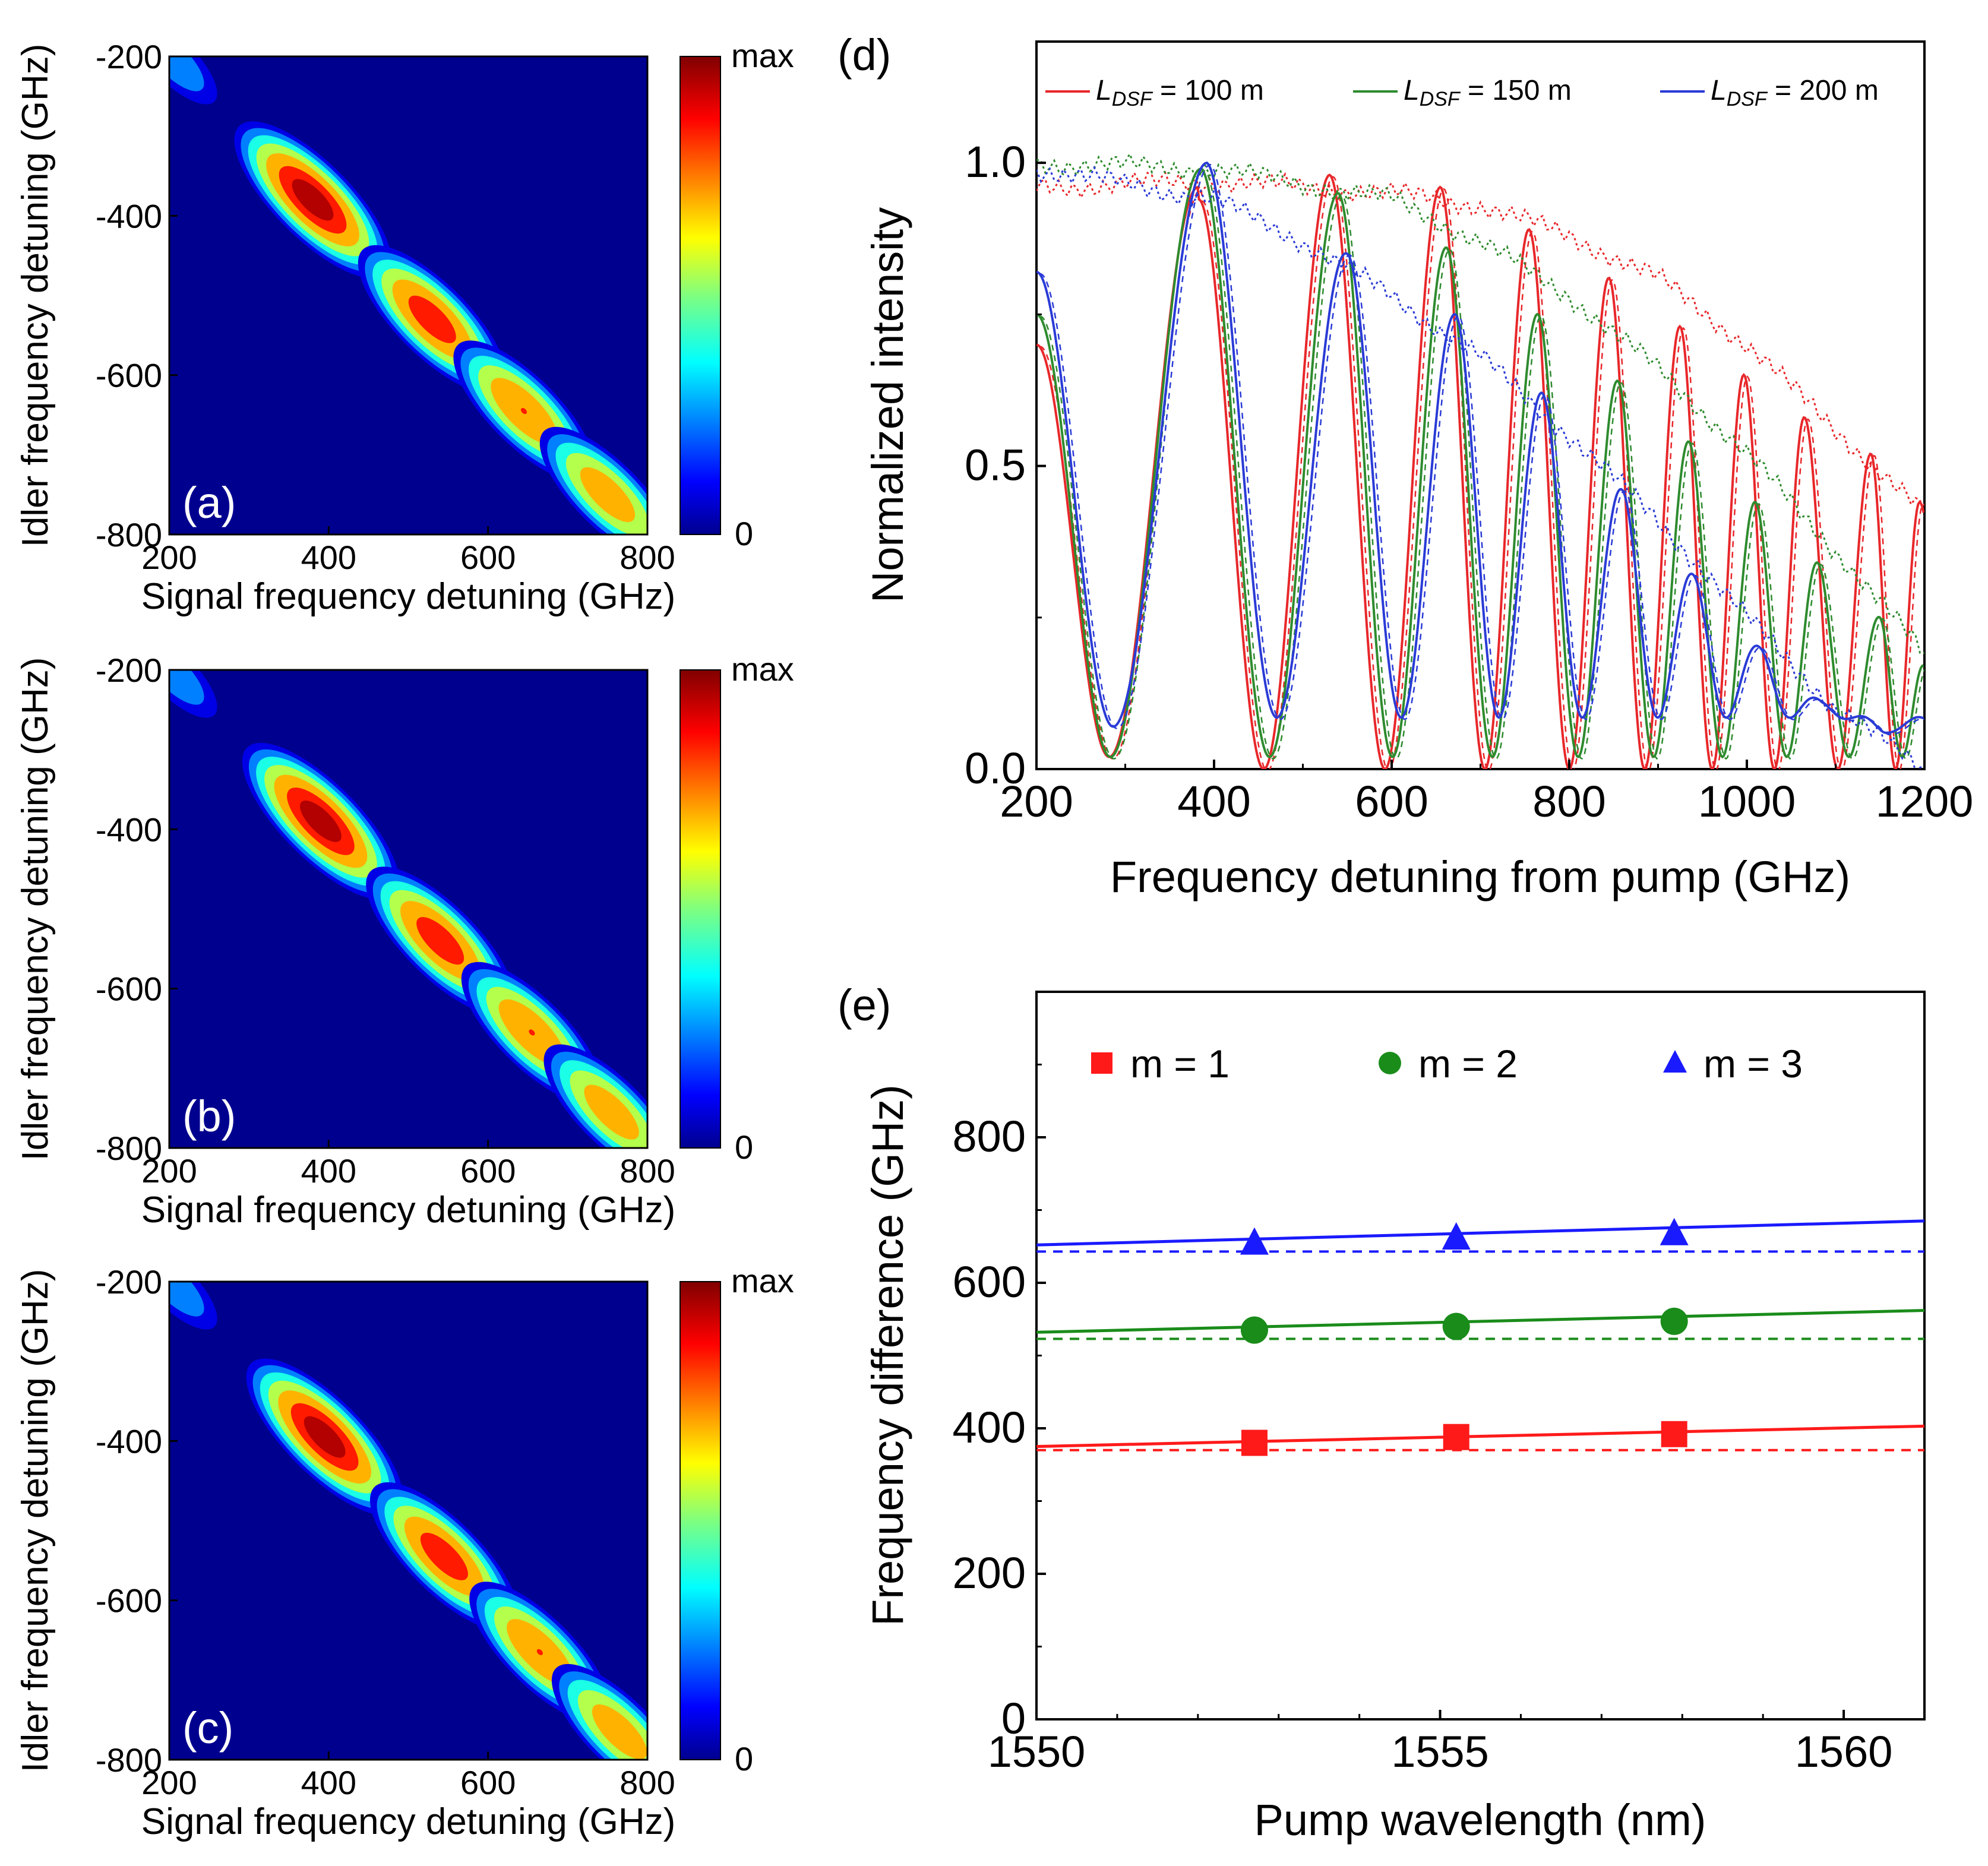  Describe the element at coordinates (1925, 801) in the screenshot. I see `x-tick-label: 1200` at that location.